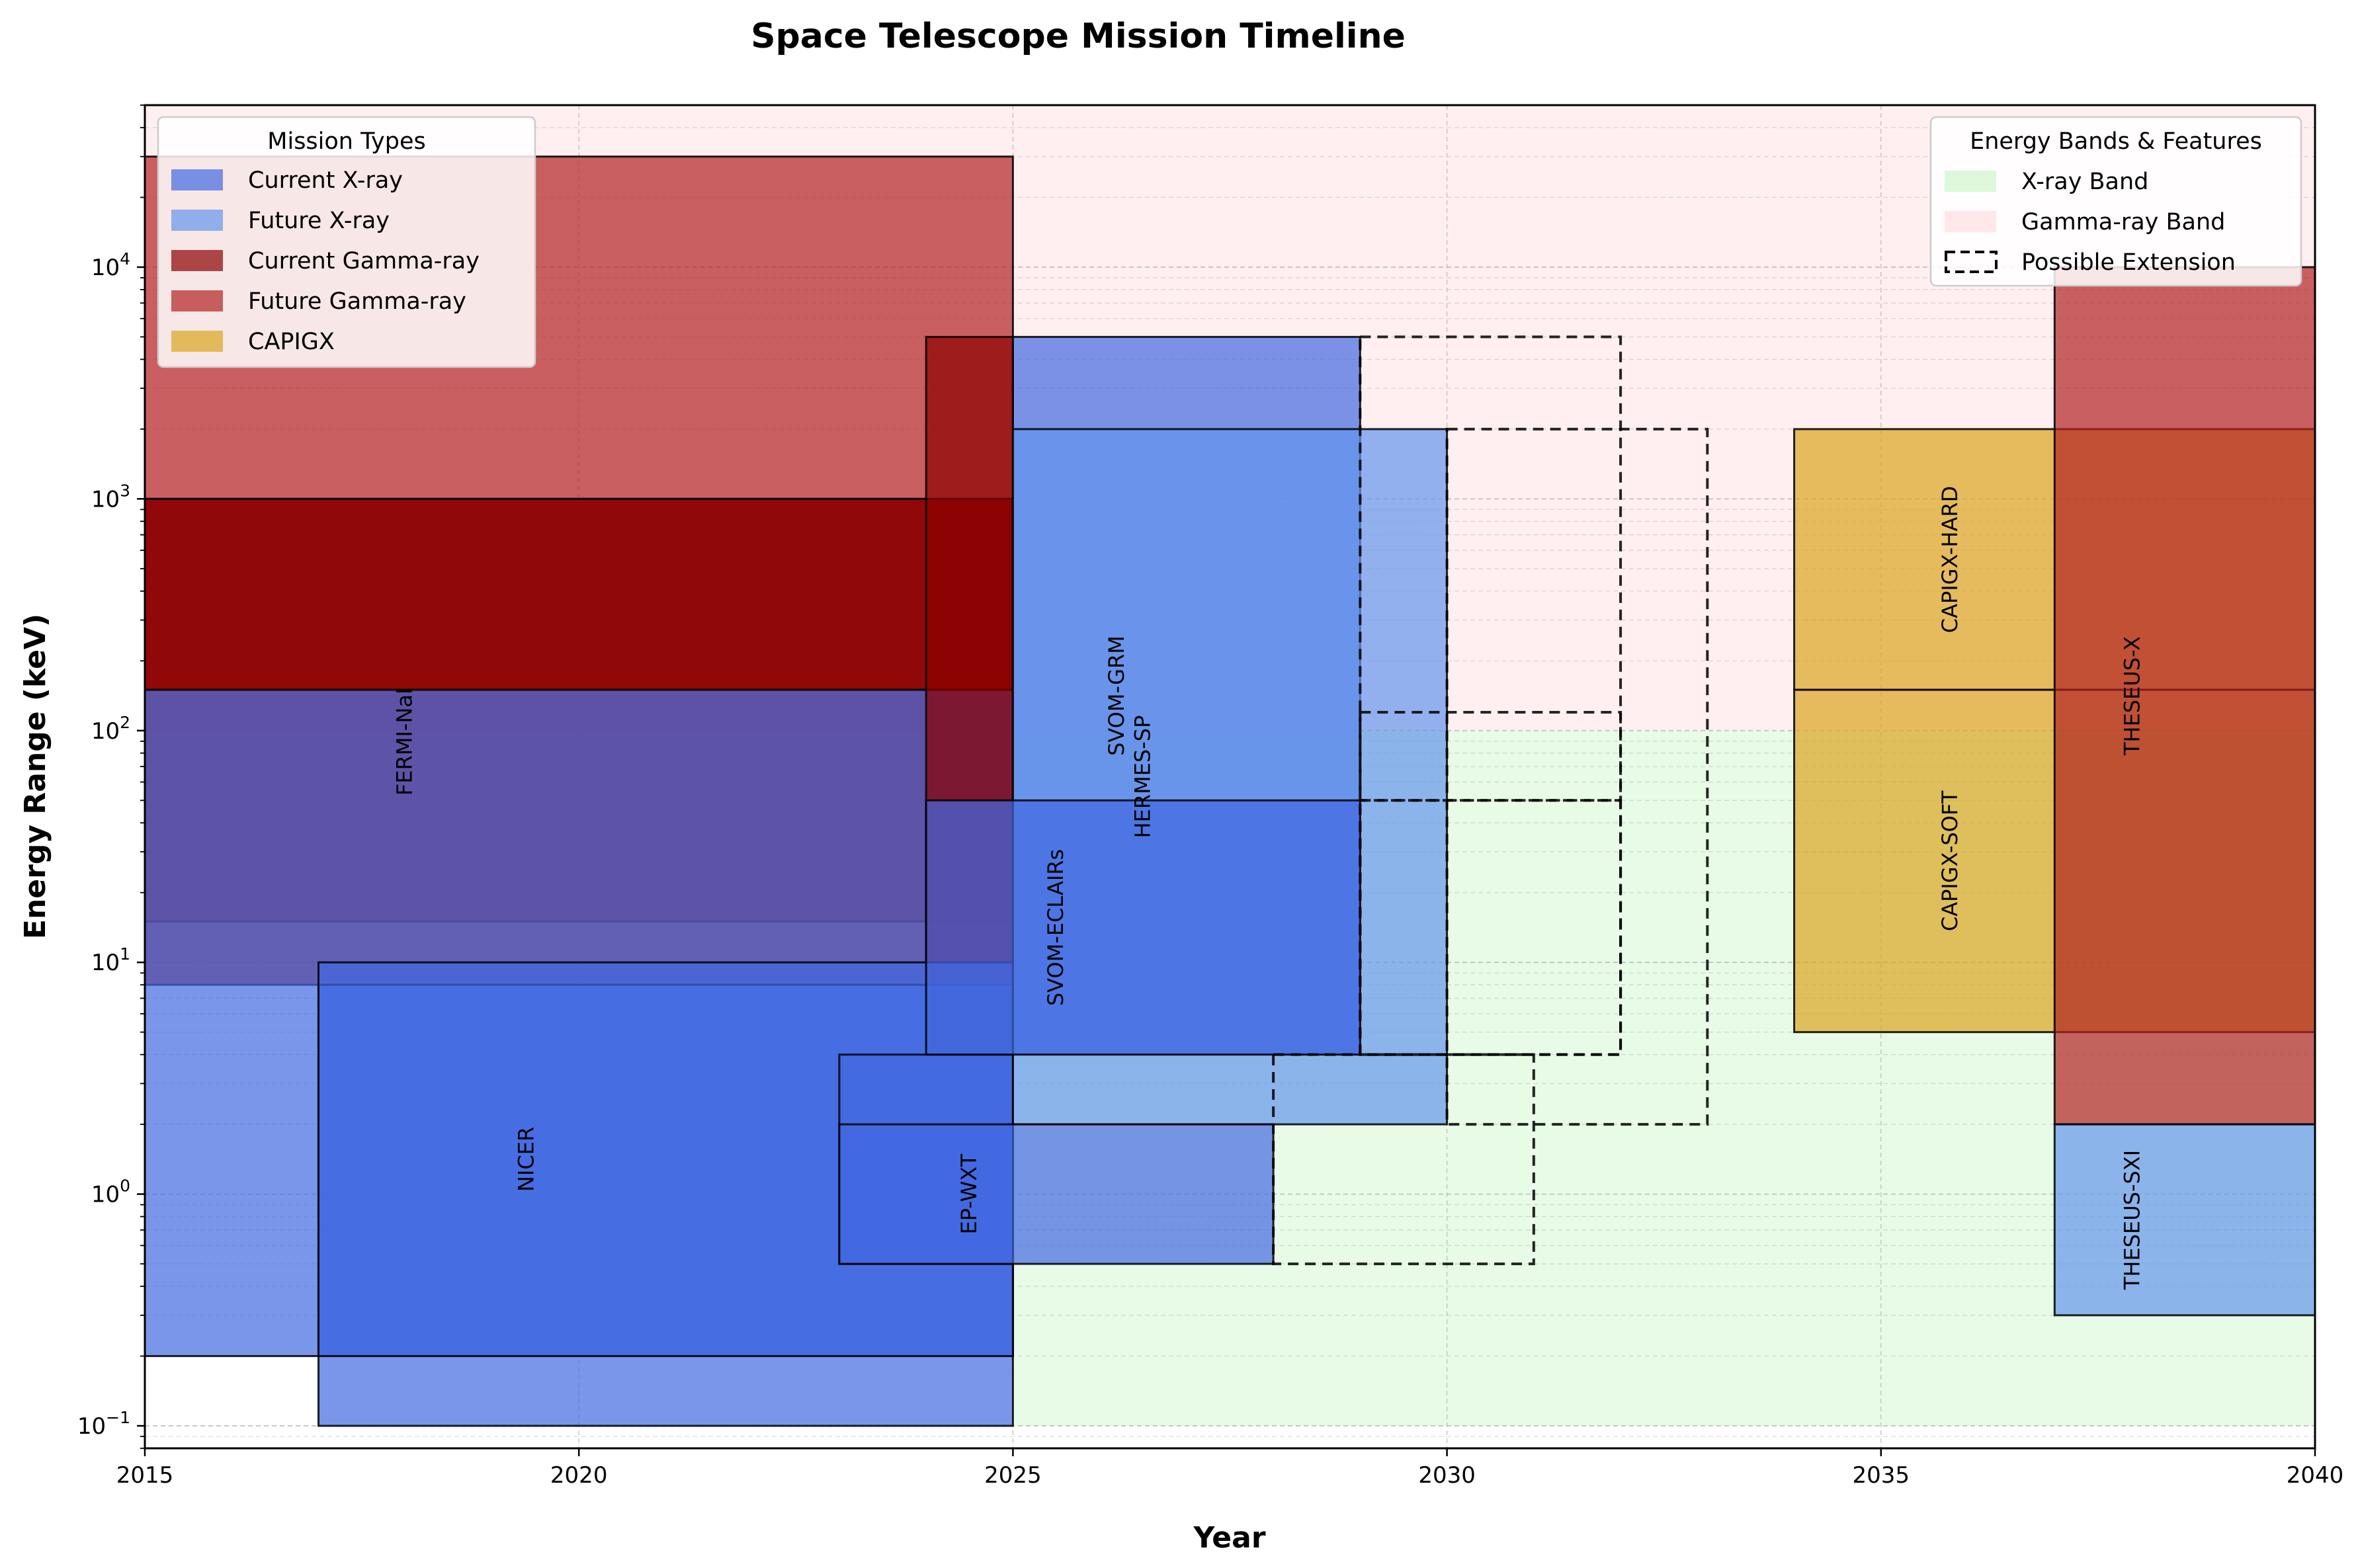 The image size is (2360, 1568). I want to click on y-tick-label: 10³, so click(110, 497).